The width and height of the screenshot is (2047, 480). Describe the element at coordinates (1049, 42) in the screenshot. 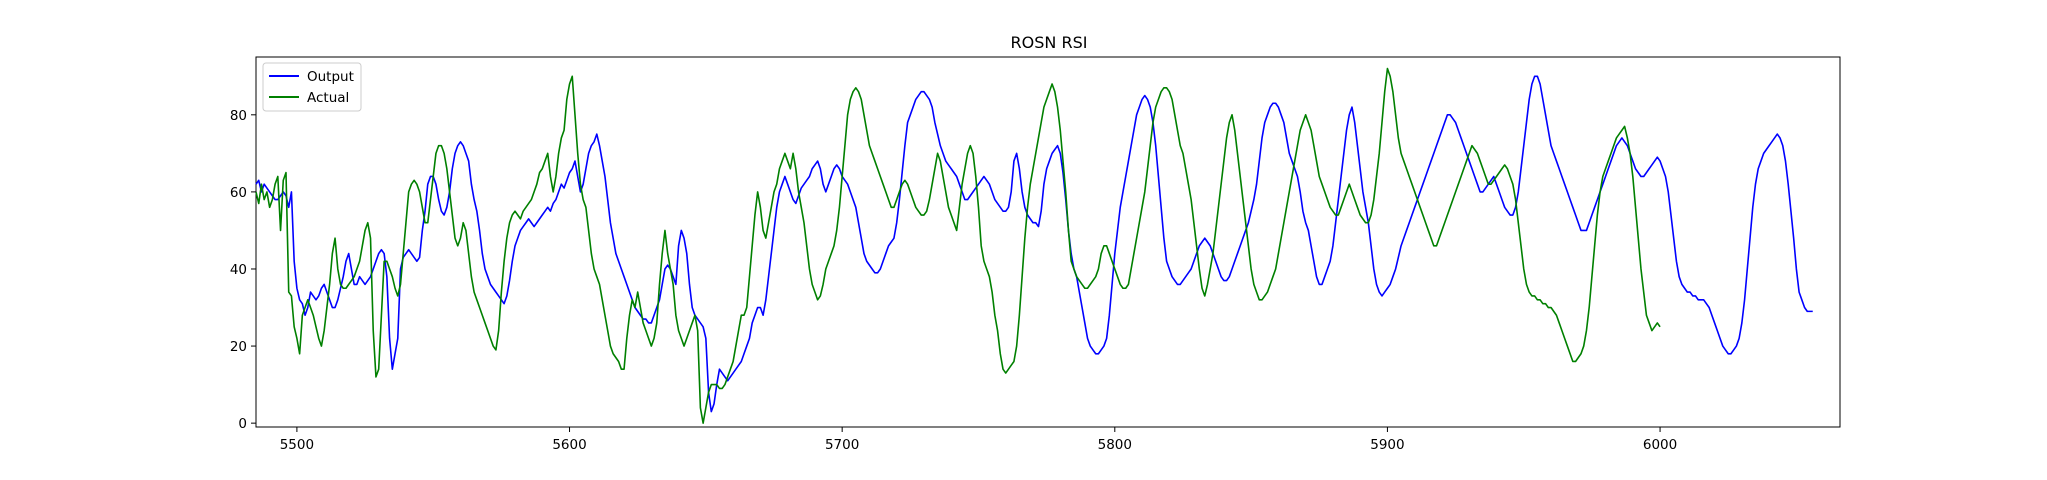

I see `chart-title: ROSN RSI` at that location.